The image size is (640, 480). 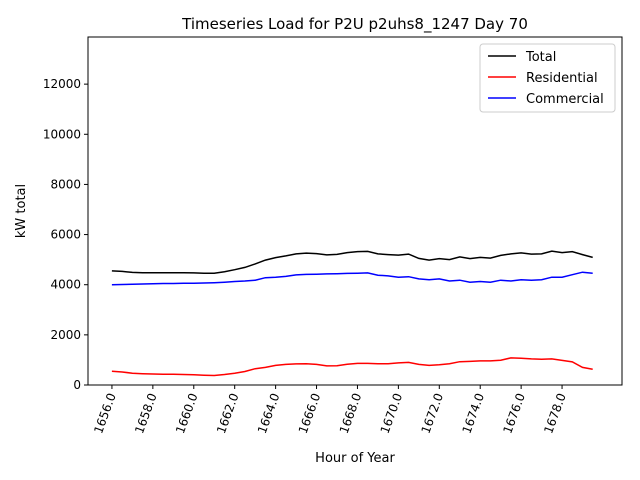 What do you see at coordinates (65, 285) in the screenshot?
I see `y-tick-label: 4000` at bounding box center [65, 285].